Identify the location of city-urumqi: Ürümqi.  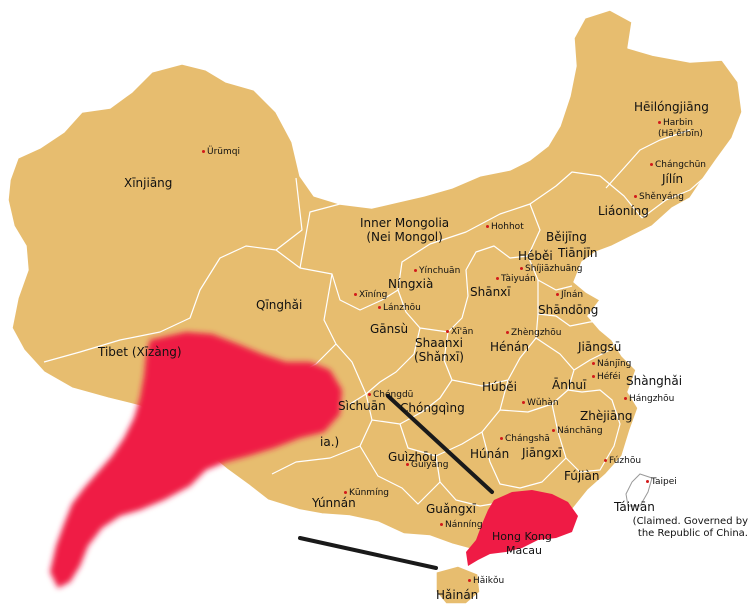
(221, 152).